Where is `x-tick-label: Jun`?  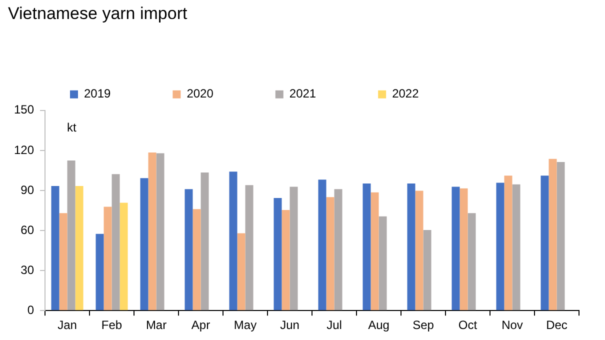
x-tick-label: Jun is located at coordinates (290, 325).